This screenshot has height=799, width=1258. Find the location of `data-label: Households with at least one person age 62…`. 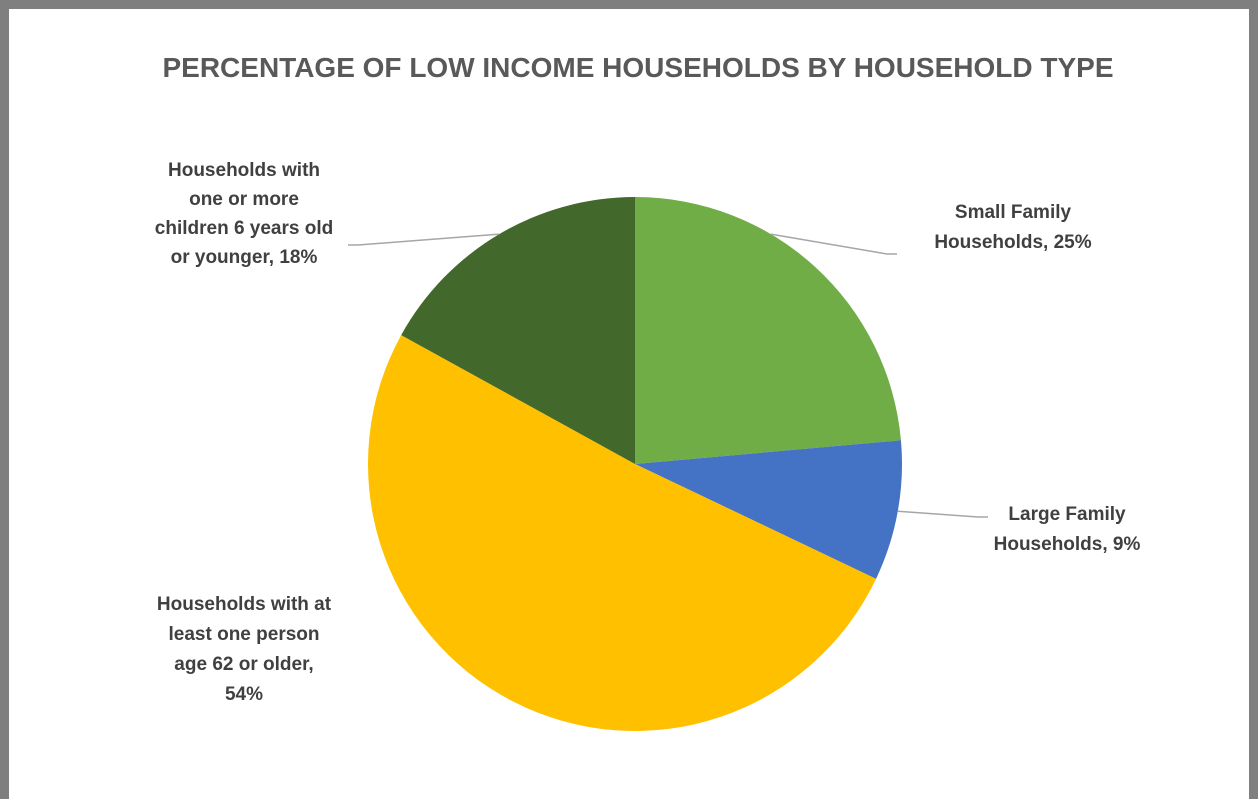

data-label: Households with at least one person age 62… is located at coordinates (244, 649).